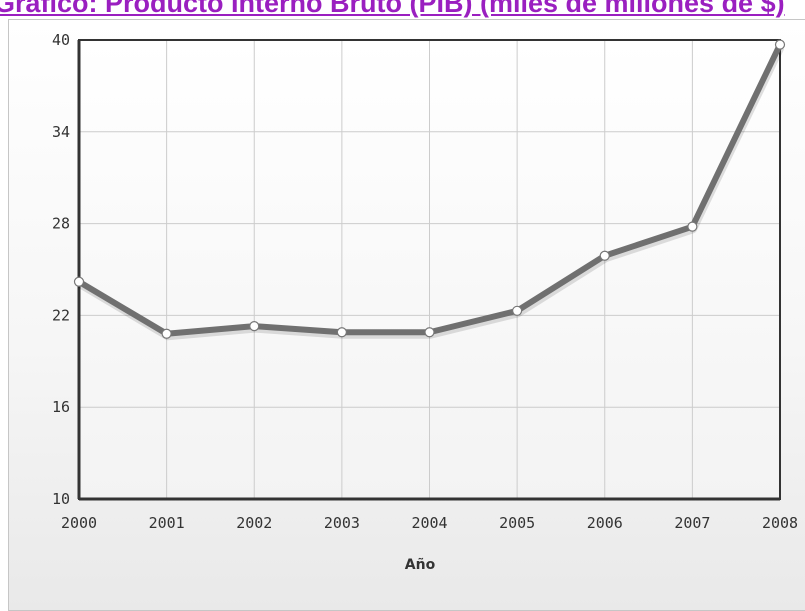 This screenshot has height=611, width=805. I want to click on data-point-2008, so click(780, 44).